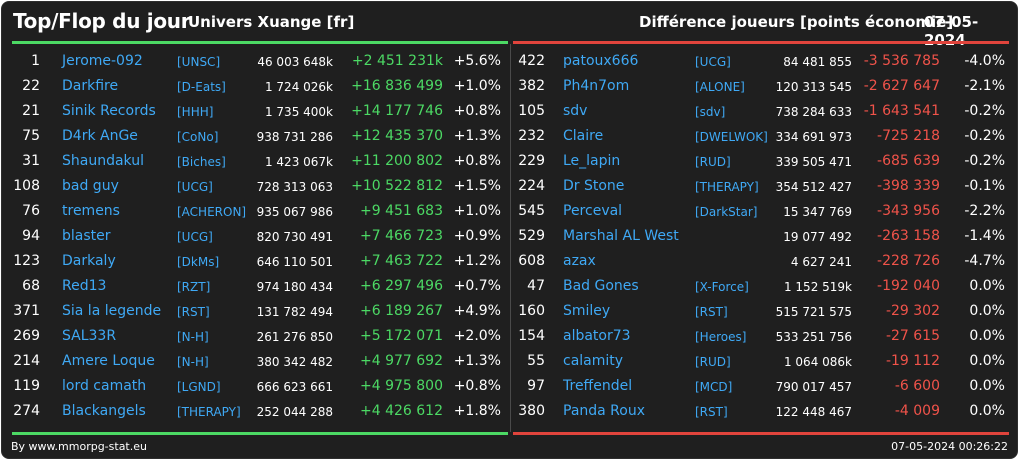 The width and height of the screenshot is (1019, 460). What do you see at coordinates (91, 211) in the screenshot?
I see `player-name-link: tremens` at bounding box center [91, 211].